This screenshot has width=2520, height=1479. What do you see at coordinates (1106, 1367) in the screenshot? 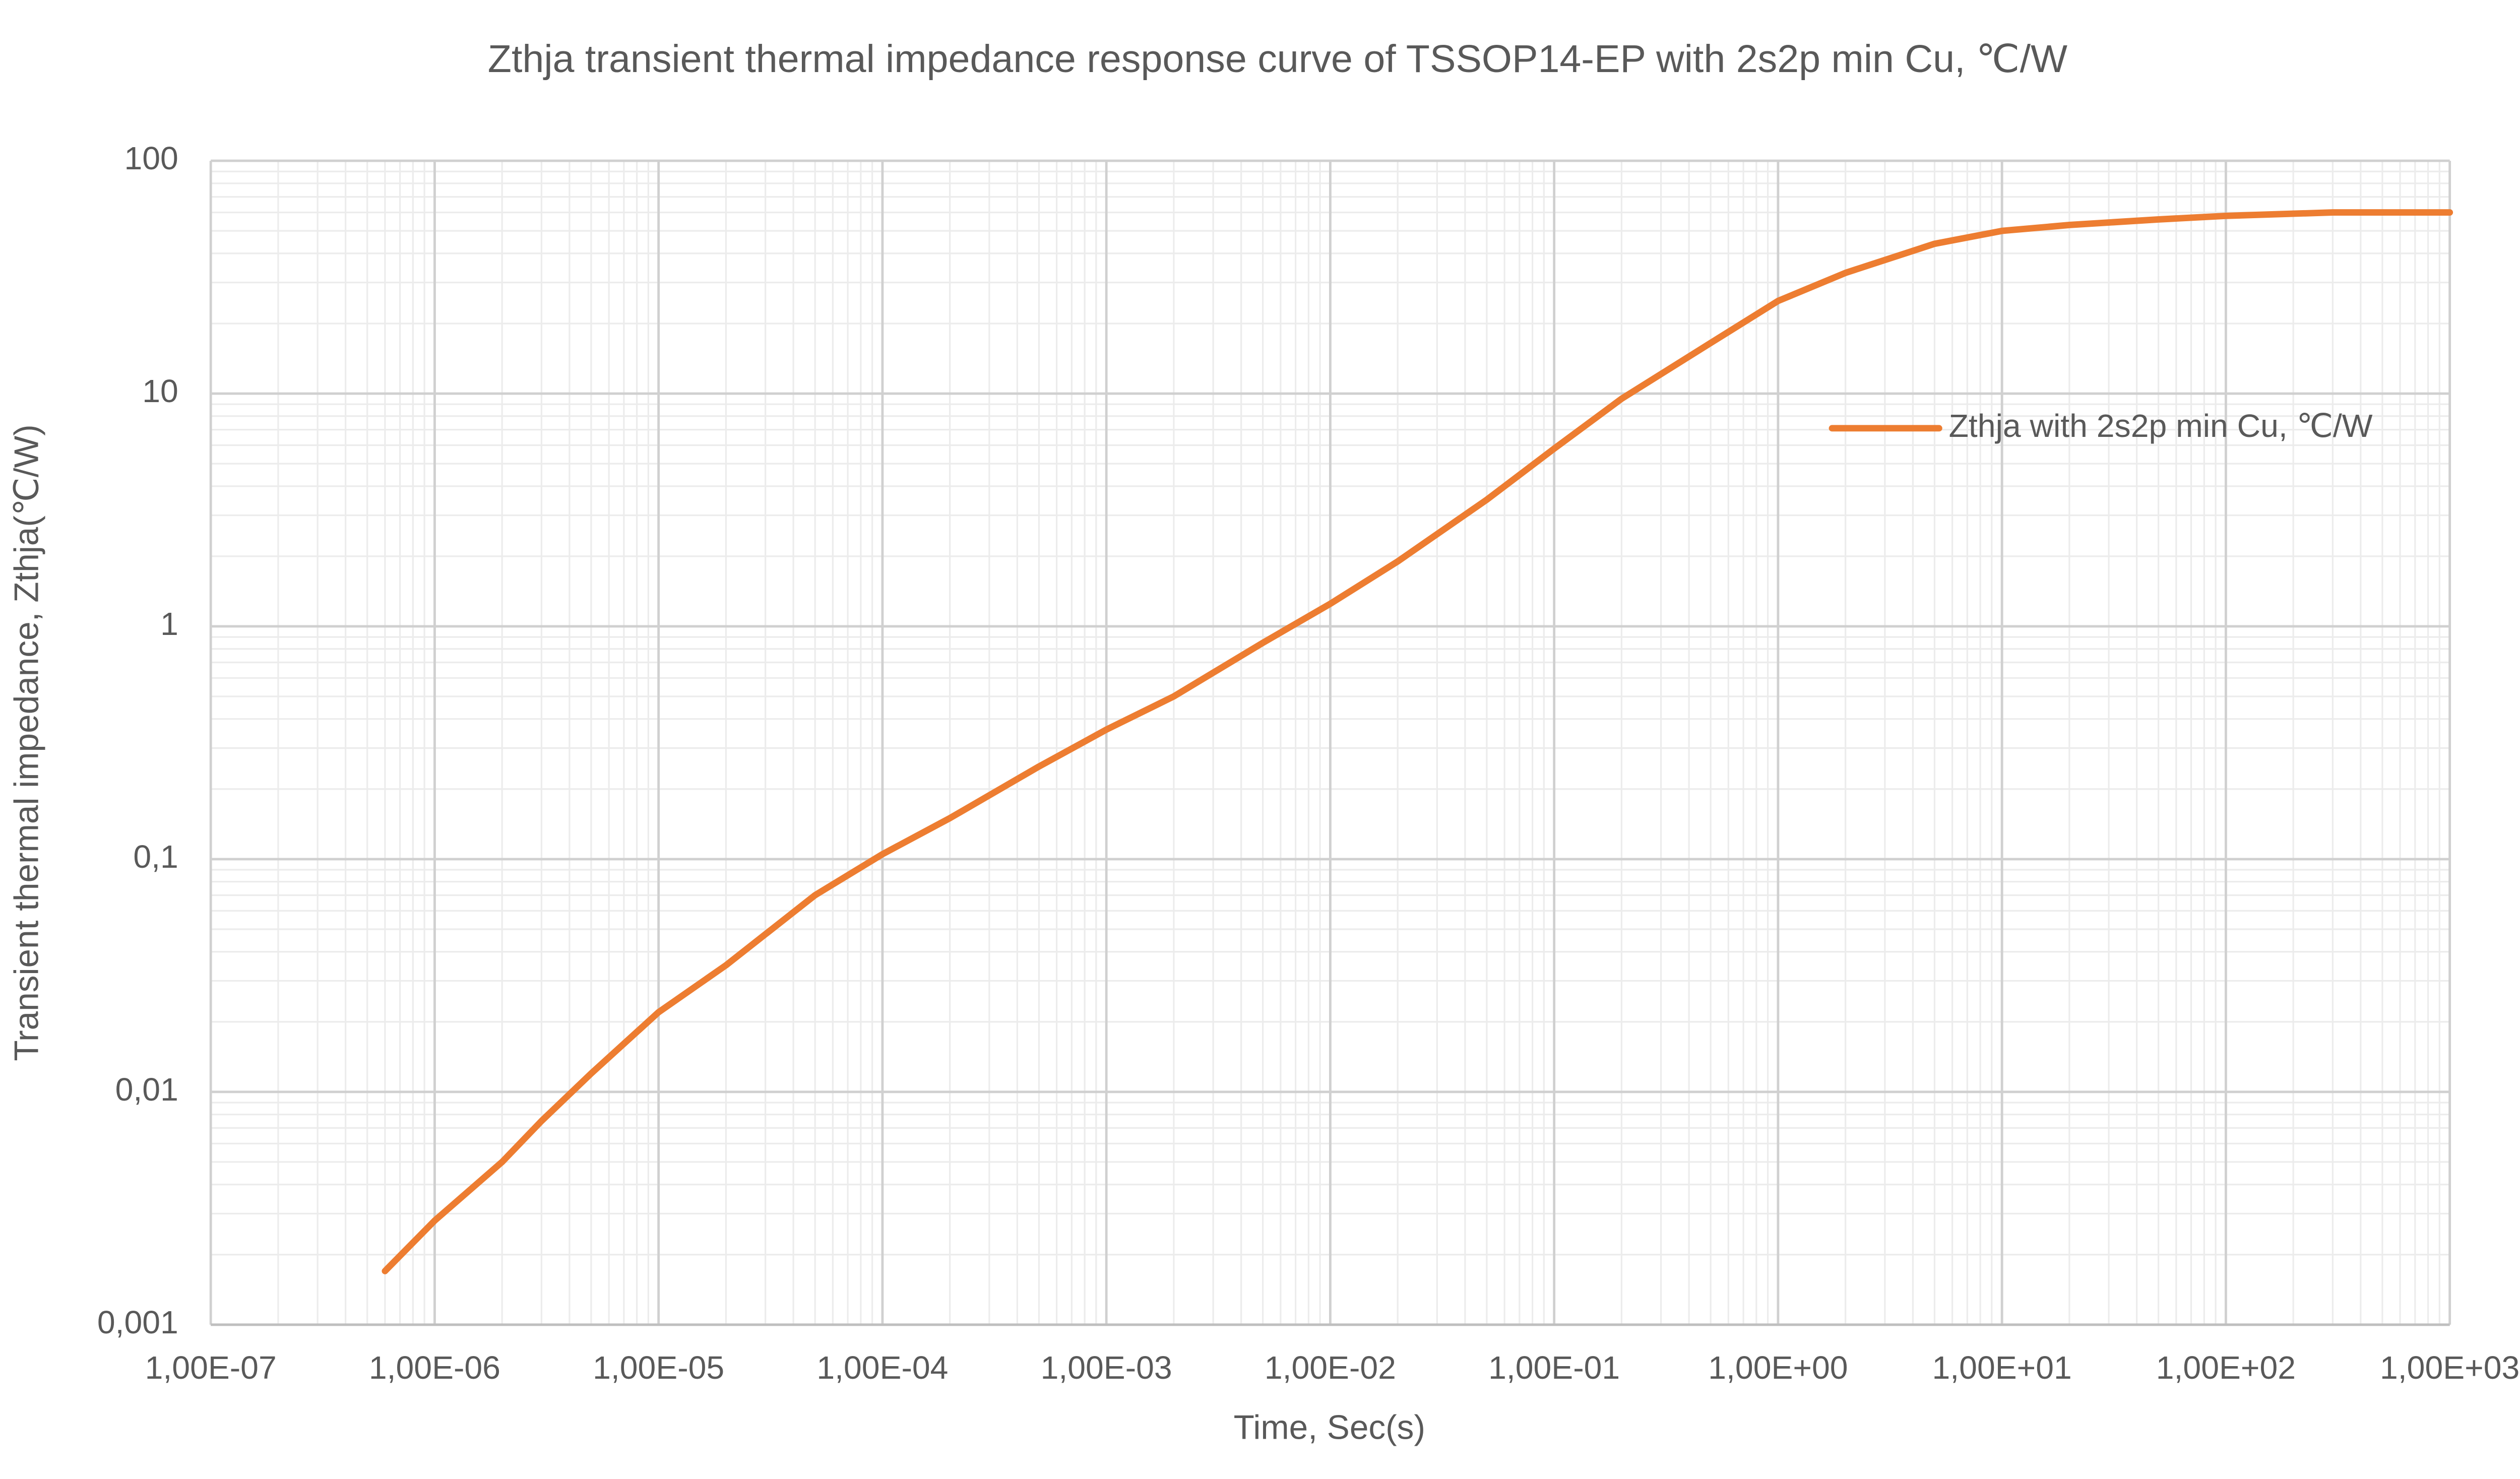
I see `x-tick-label: 1,00E-03` at bounding box center [1106, 1367].